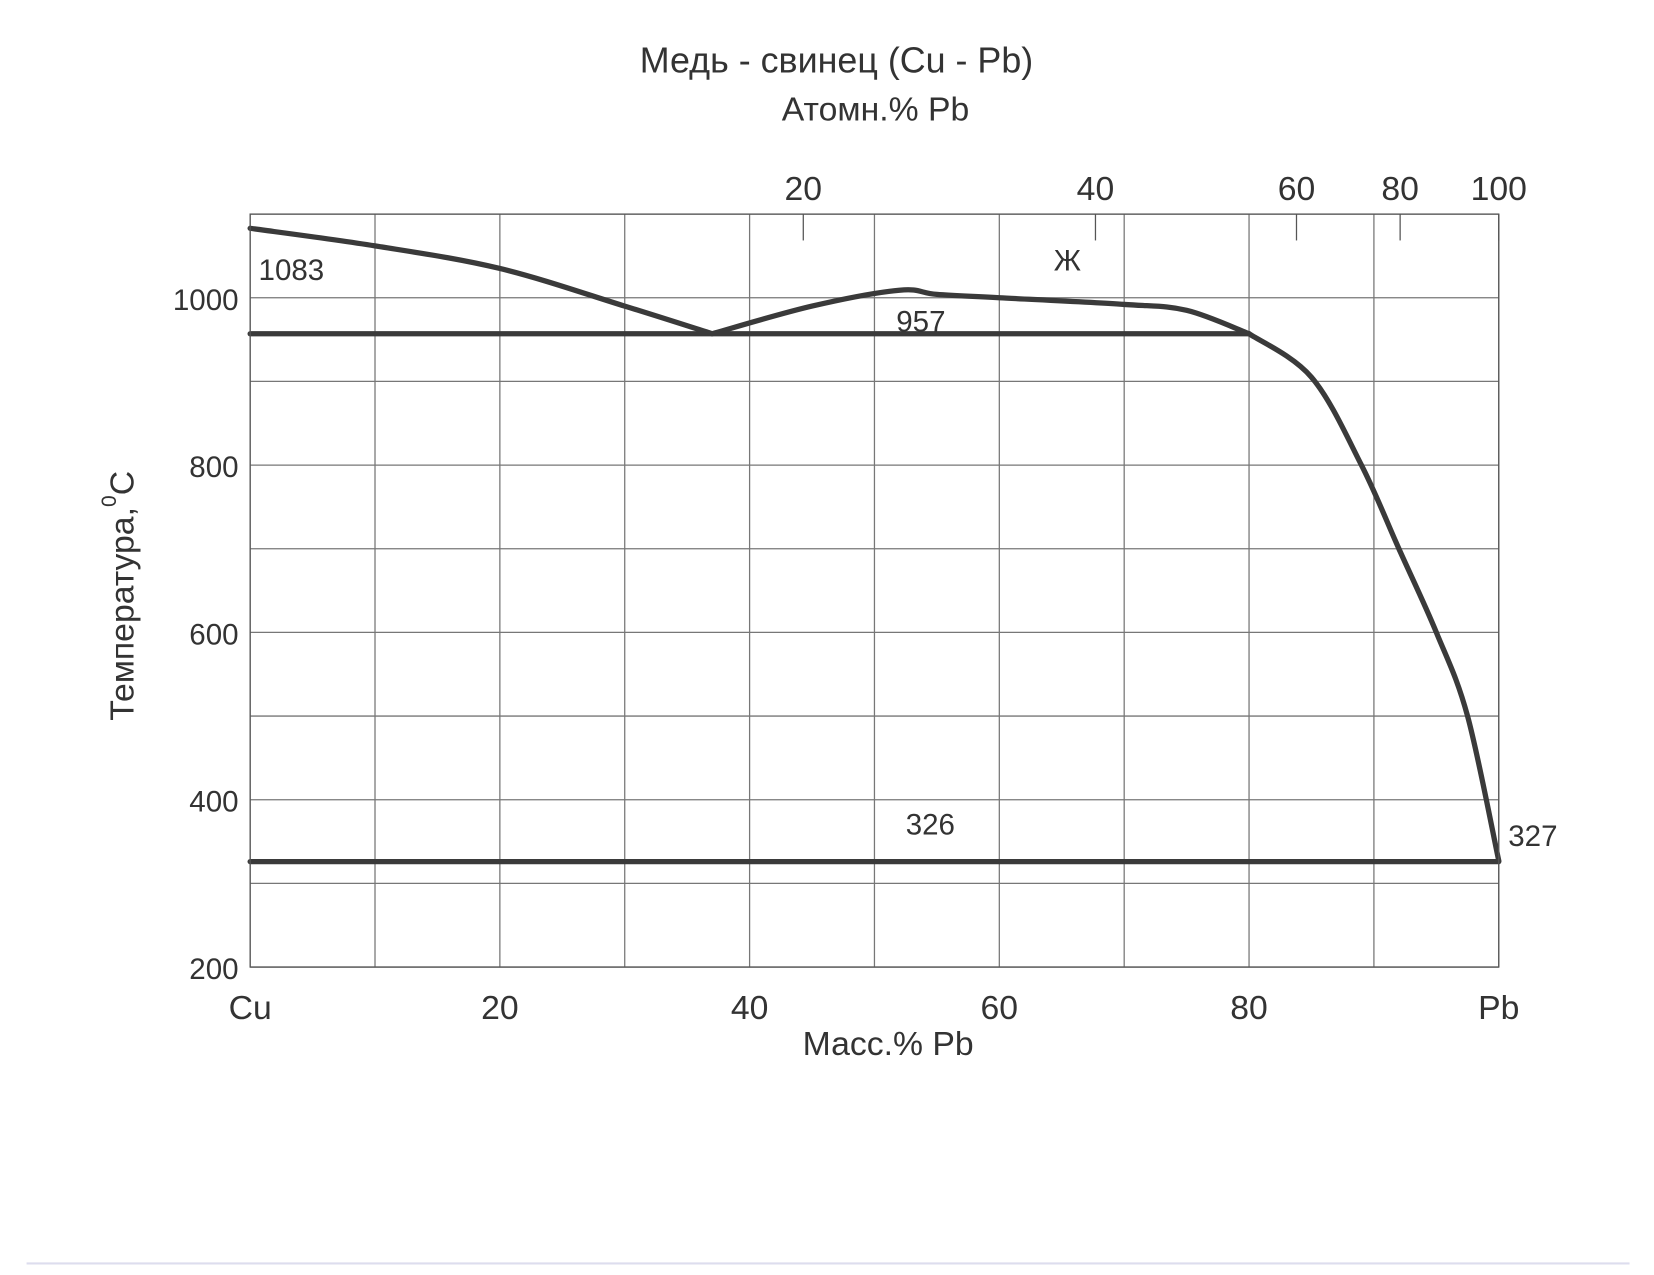 The width and height of the screenshot is (1654, 1275). What do you see at coordinates (1400, 189) in the screenshot?
I see `x2-tick-label: 80` at bounding box center [1400, 189].